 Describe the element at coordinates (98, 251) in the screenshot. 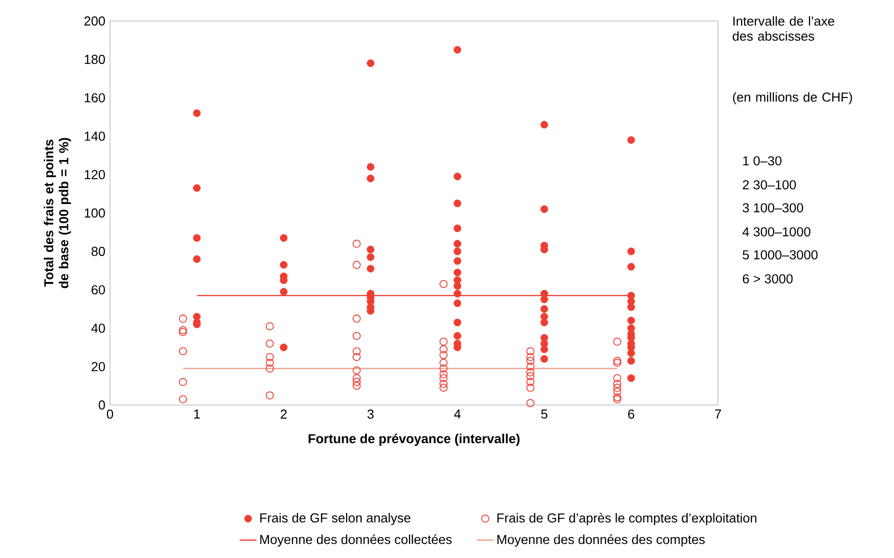

I see `y-tick-label: 80` at that location.